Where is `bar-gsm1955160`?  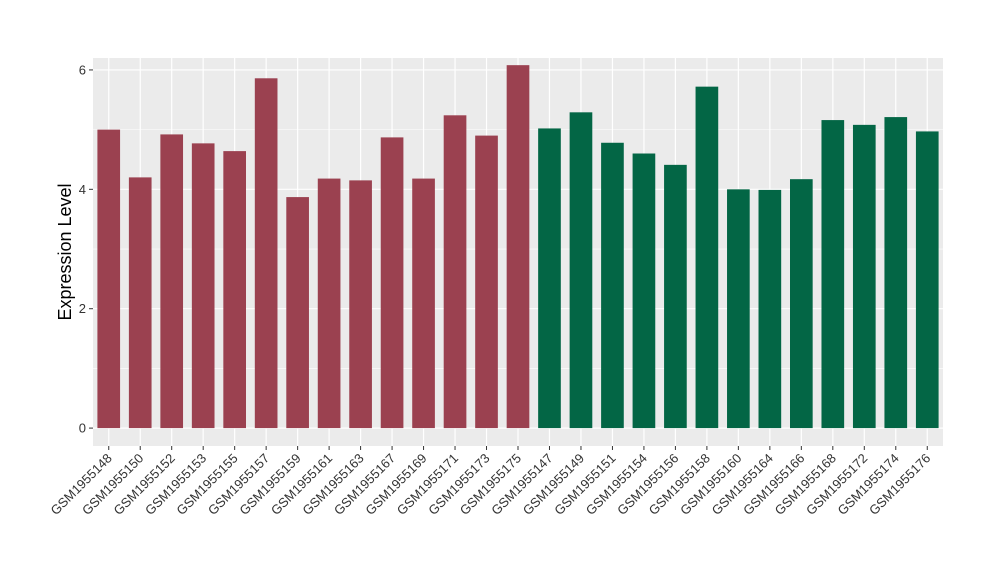
bar-gsm1955160 is located at coordinates (738, 309).